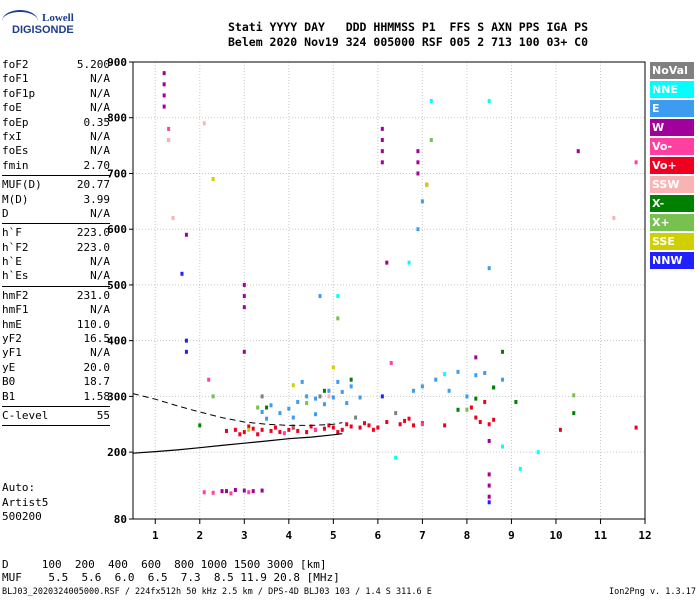  What do you see at coordinates (555, 535) in the screenshot?
I see `x-tick-label: 10` at bounding box center [555, 535].